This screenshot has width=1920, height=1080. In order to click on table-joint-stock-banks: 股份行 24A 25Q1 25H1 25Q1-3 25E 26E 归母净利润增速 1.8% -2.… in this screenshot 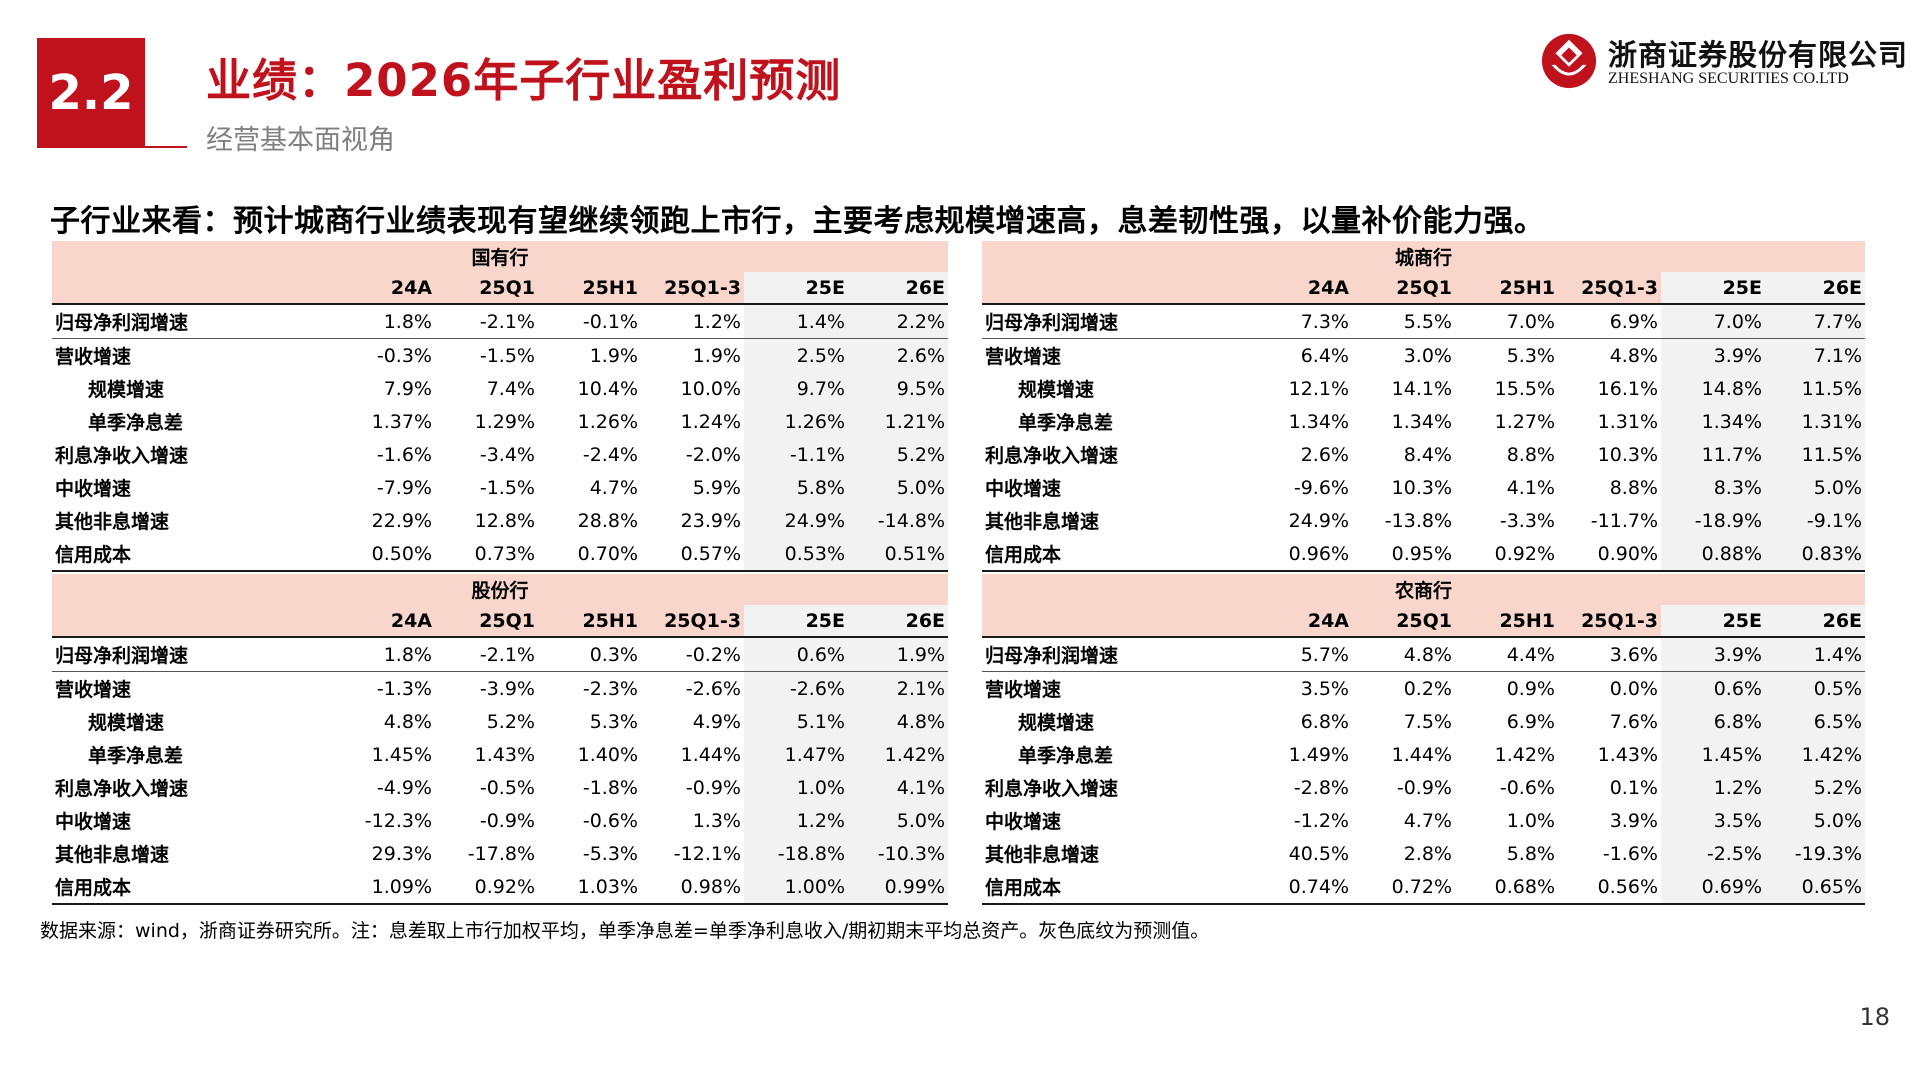, I will do `click(500, 739)`.